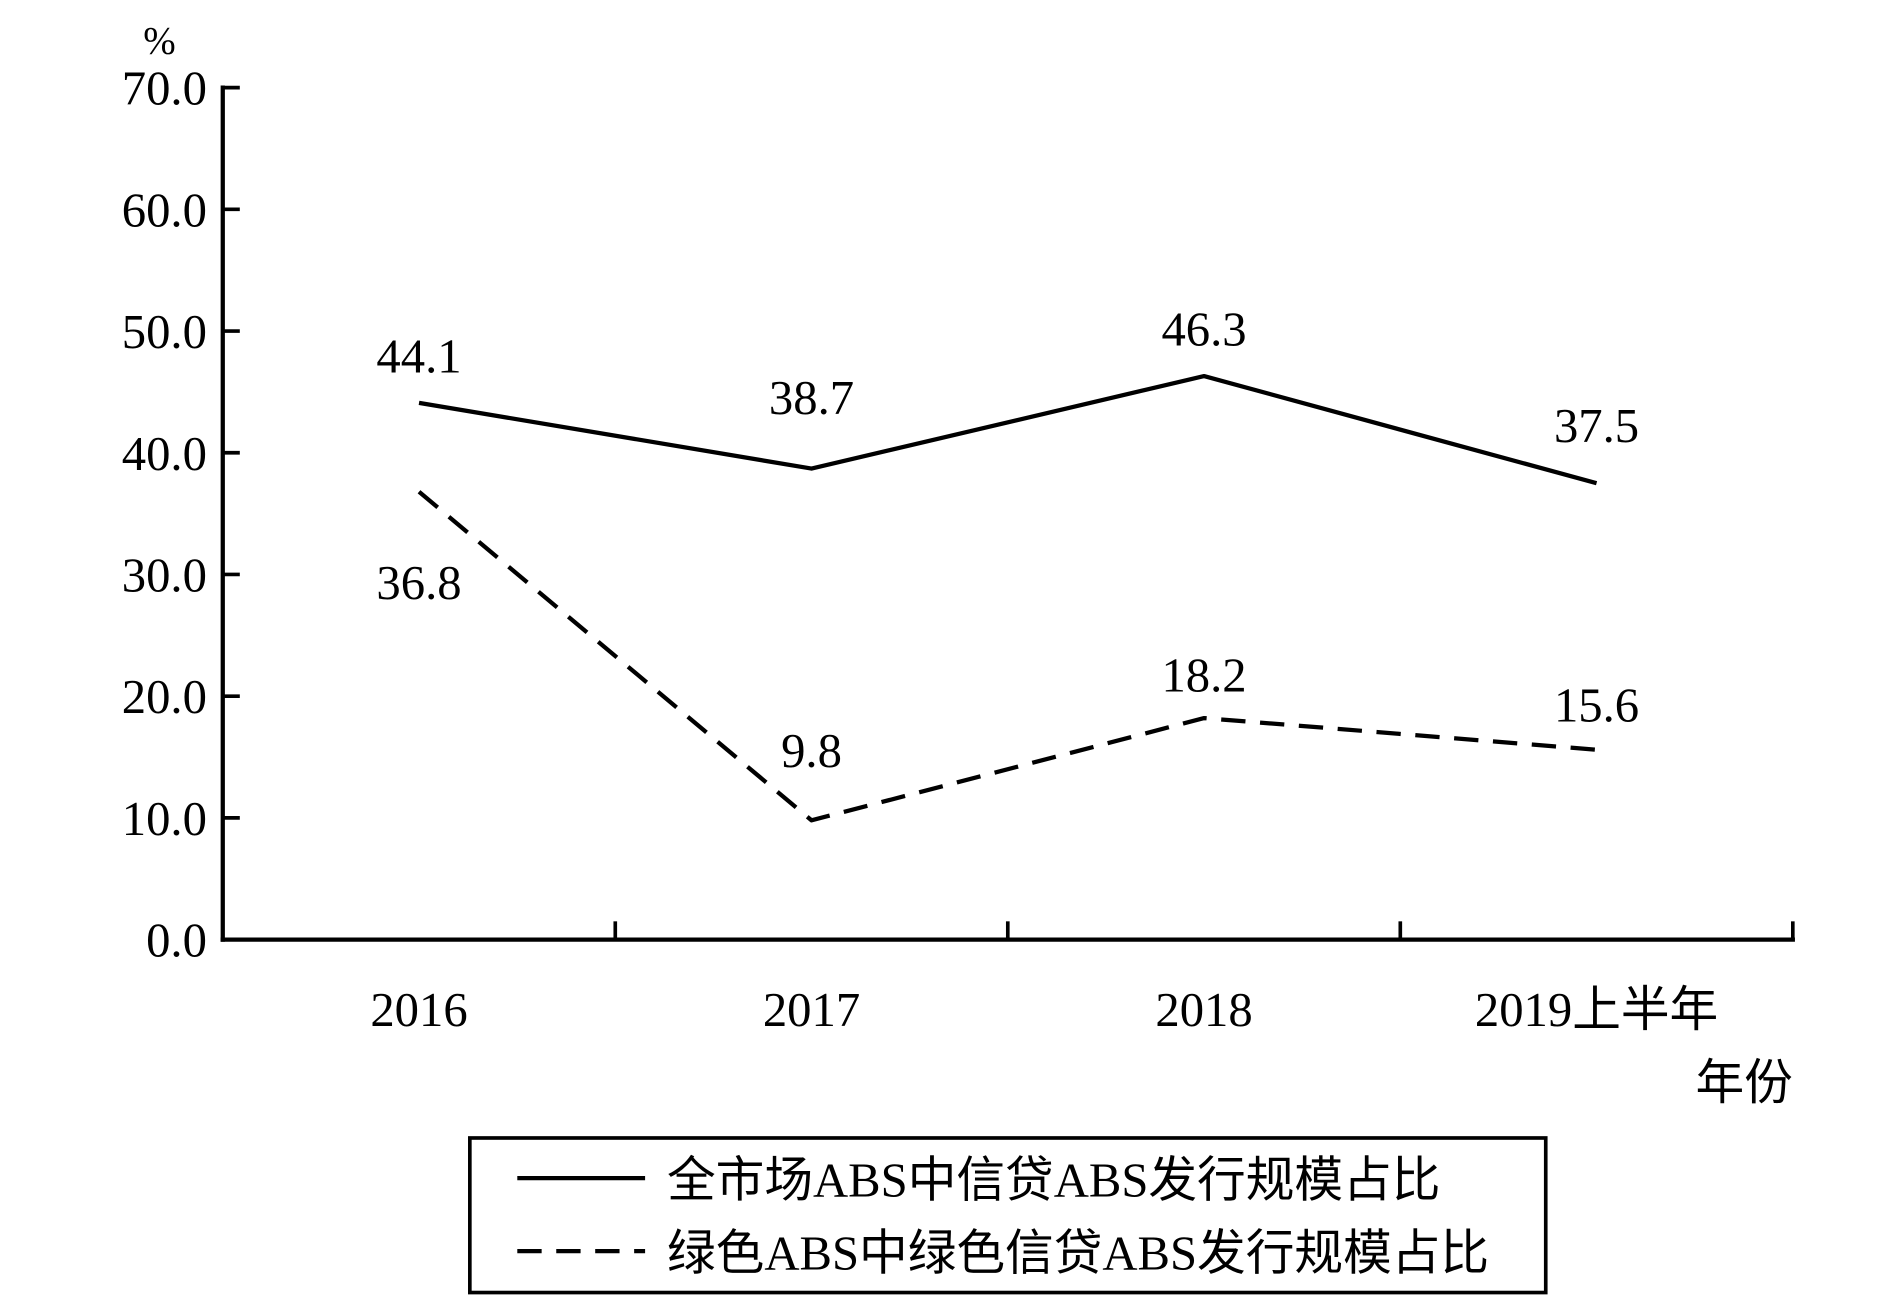 This screenshot has width=1889, height=1299. Describe the element at coordinates (164, 576) in the screenshot. I see `y-tick-label: 30.0` at that location.